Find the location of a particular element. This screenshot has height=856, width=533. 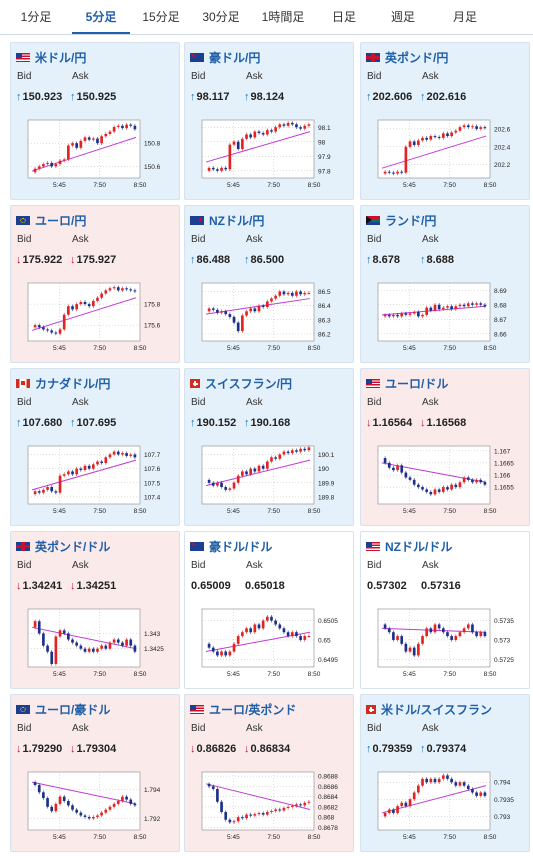

pair-title: 英ポンド/円 is located at coordinates (407, 57).